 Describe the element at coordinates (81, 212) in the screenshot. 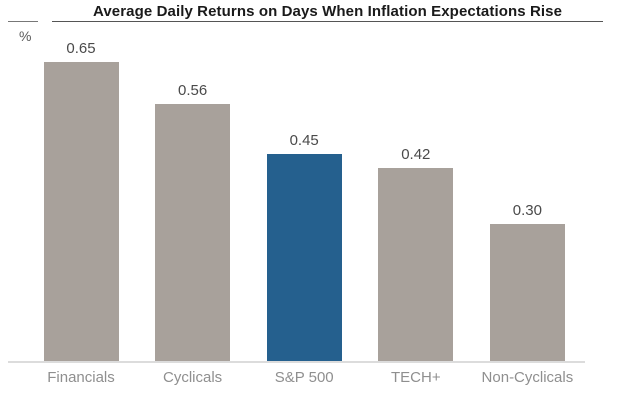

I see `bar-financials` at that location.